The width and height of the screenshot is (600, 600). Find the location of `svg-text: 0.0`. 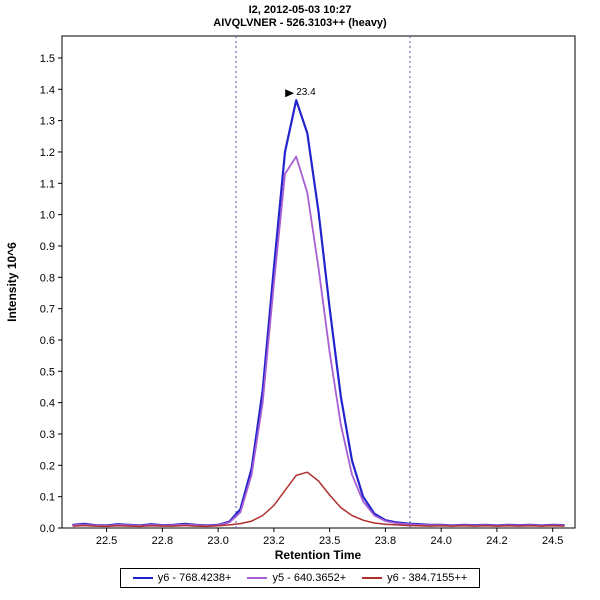

svg-text: 0.0 is located at coordinates (47, 529).